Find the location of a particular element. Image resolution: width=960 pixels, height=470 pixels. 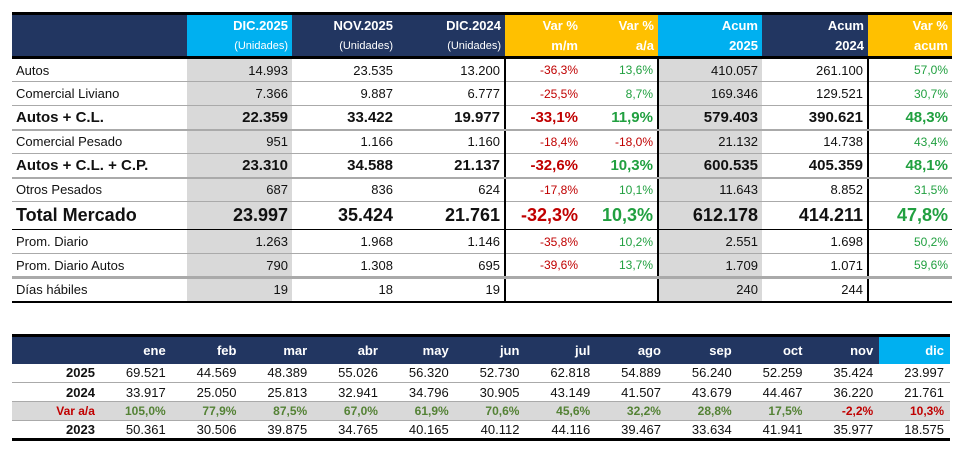

cell-var-aa: 11,9% is located at coordinates (620, 118).